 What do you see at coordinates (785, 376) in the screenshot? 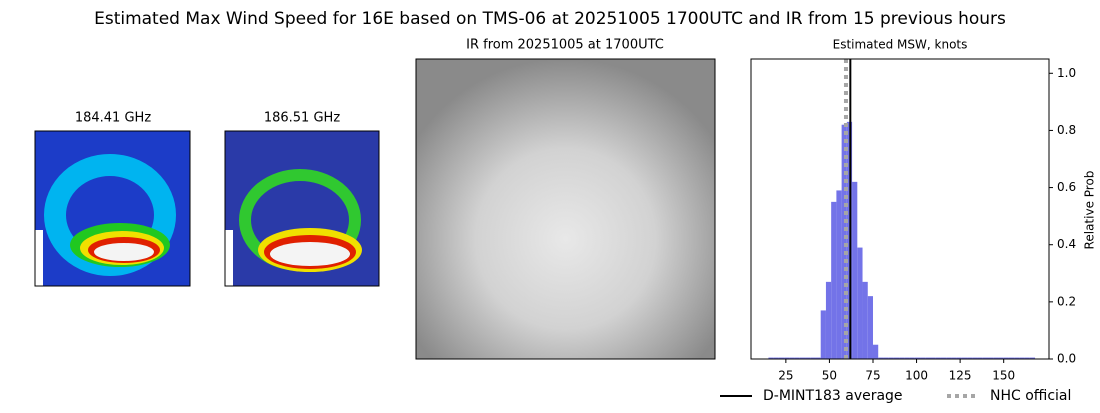
I see `x-tick-label: 25` at bounding box center [785, 376].